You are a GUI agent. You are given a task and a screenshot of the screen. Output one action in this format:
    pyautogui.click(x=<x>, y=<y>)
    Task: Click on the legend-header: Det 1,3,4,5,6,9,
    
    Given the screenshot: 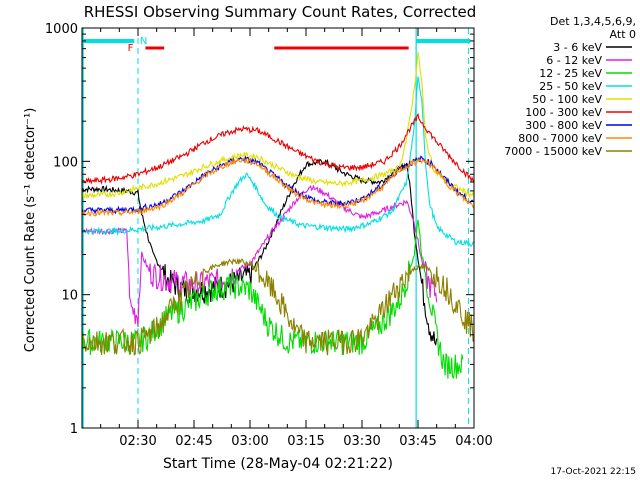 What is the action you would take?
    pyautogui.click(x=593, y=21)
    